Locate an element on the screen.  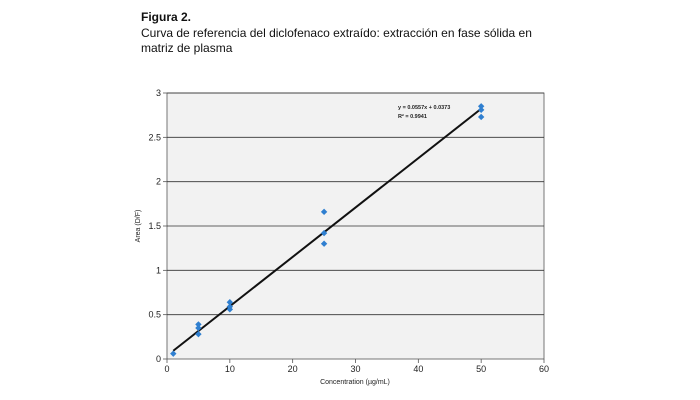
x-tick-label: 30 is located at coordinates (355, 369).